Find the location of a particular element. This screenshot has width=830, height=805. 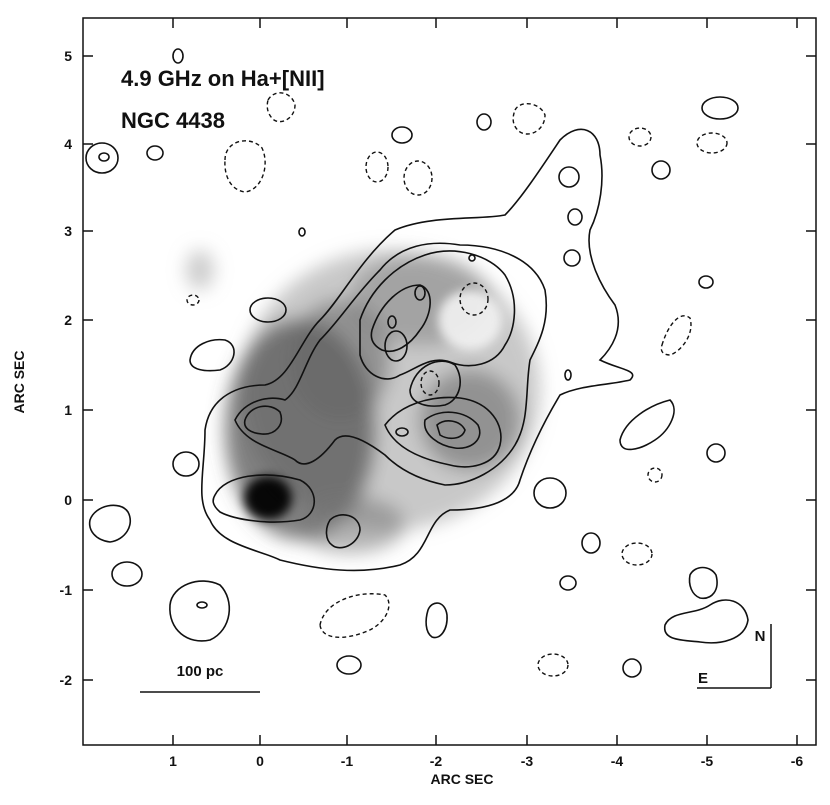

compass-east: E is located at coordinates (703, 678).